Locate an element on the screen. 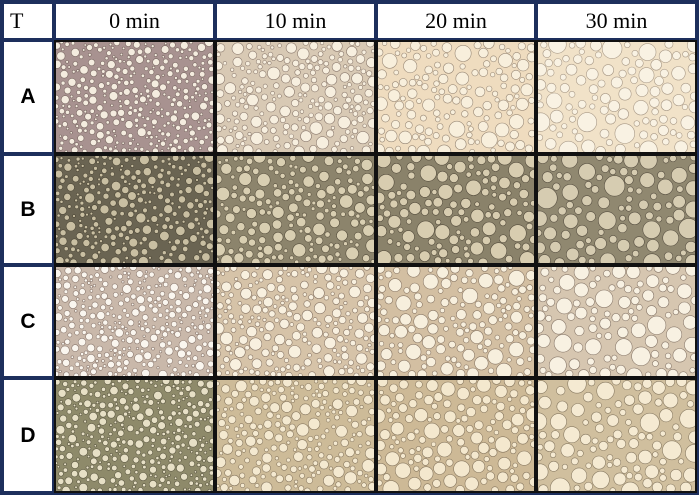 The width and height of the screenshot is (699, 495). micrograph-b-0min is located at coordinates (134, 209).